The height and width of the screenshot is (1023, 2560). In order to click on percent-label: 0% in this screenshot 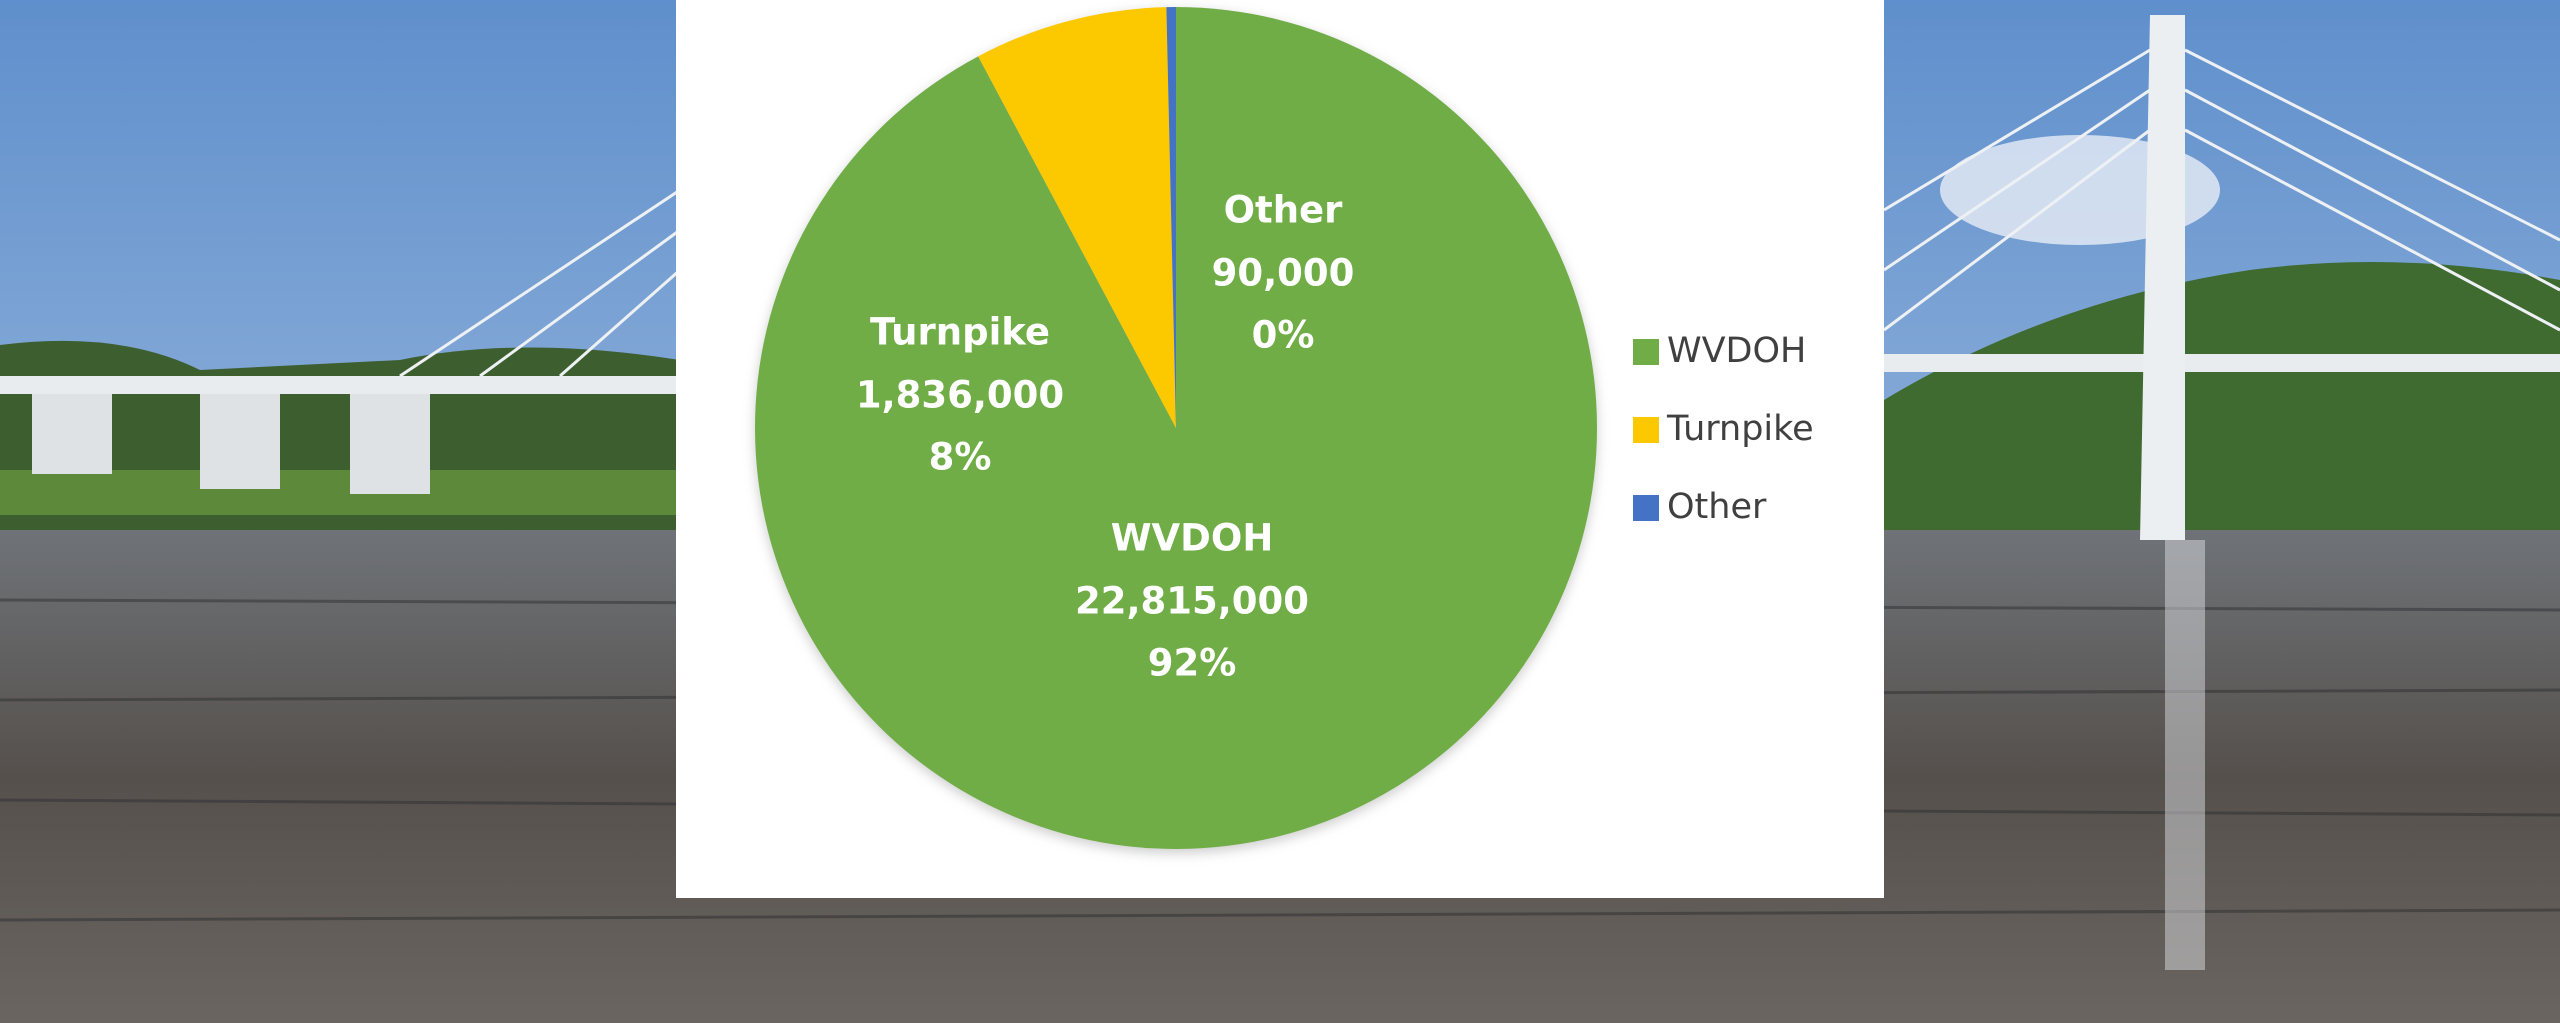, I will do `click(1283, 335)`.